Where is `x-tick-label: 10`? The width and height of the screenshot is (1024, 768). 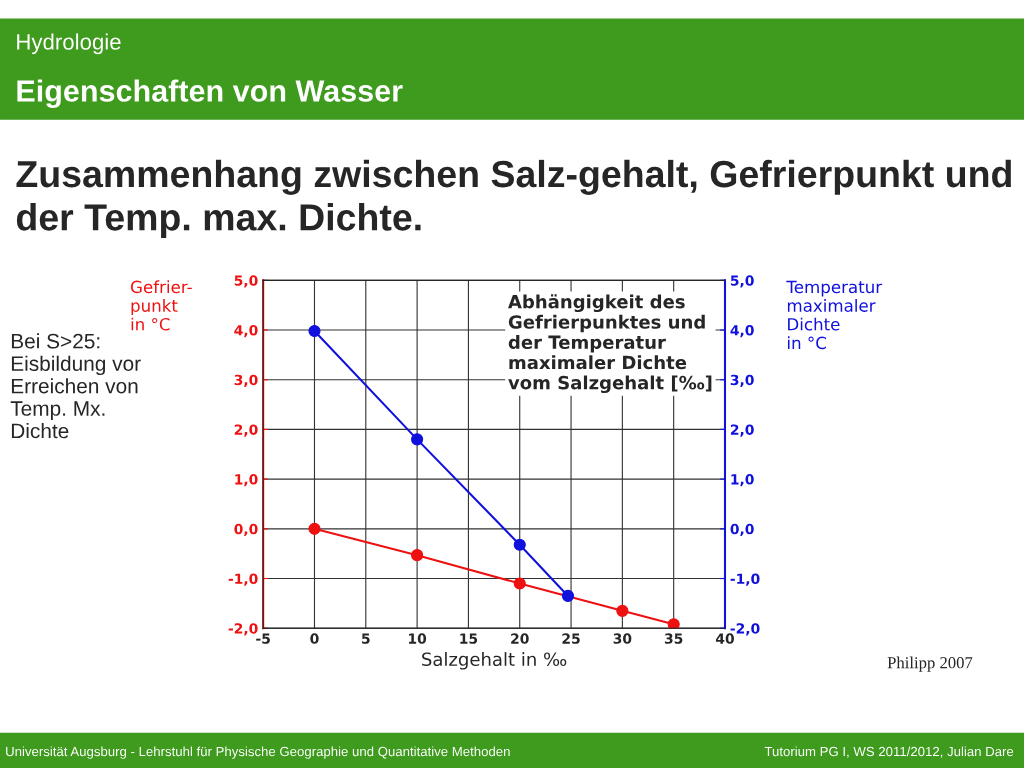 x-tick-label: 10 is located at coordinates (418, 638).